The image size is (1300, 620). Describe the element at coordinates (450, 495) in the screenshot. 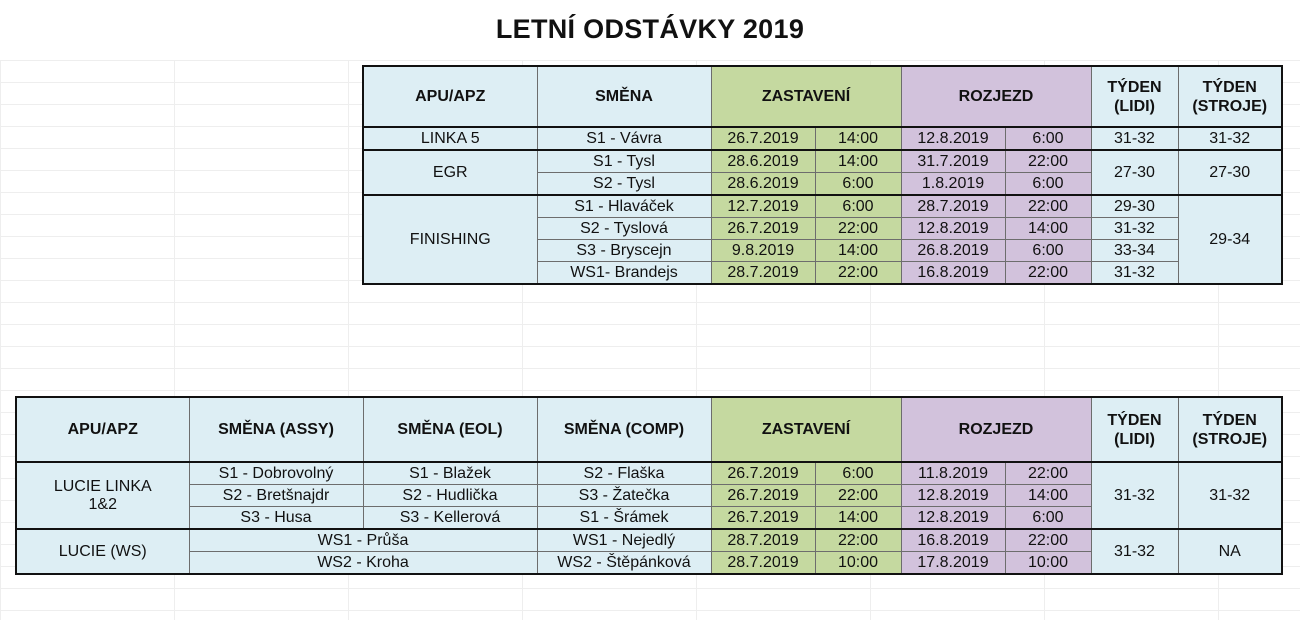

I see `smena-eol-cell: S2 - Hudlička` at that location.